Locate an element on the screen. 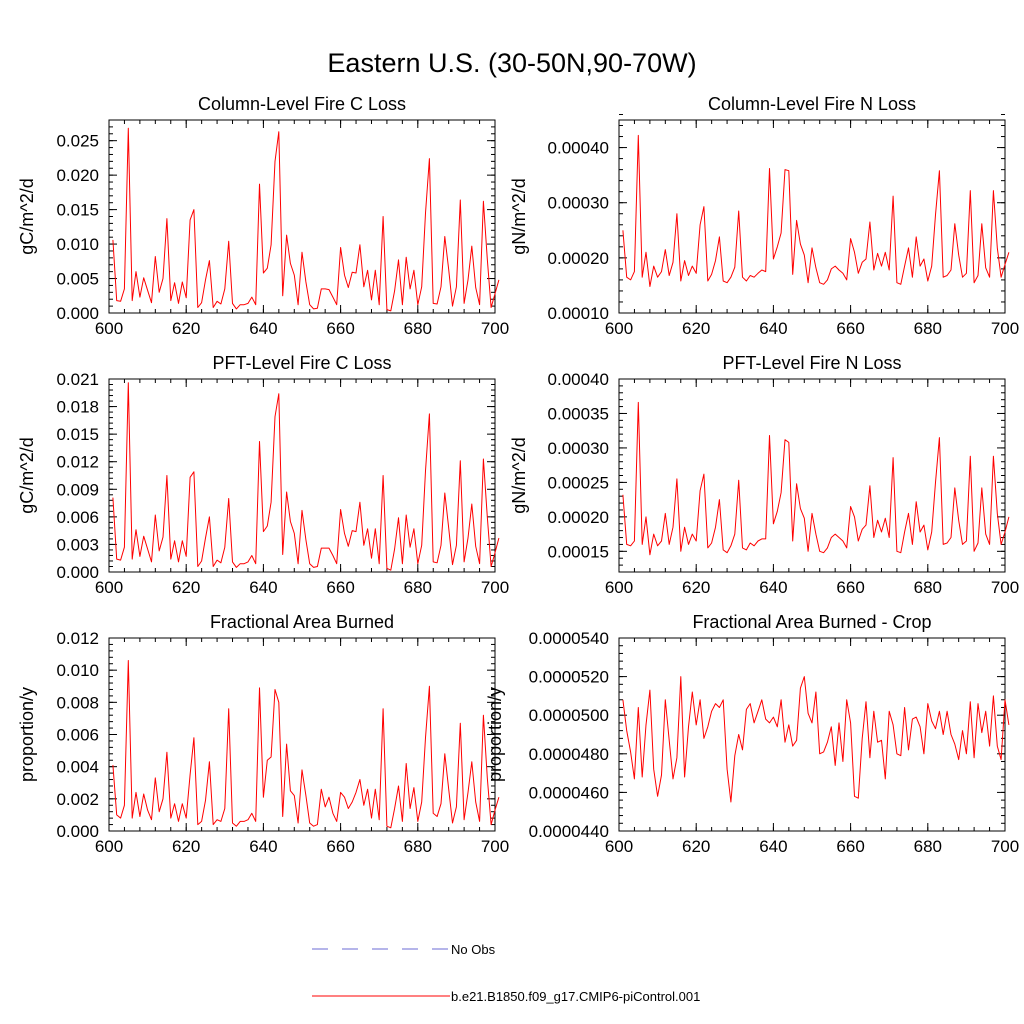 This screenshot has width=1024, height=1024. y-tick-label: 0.00035 is located at coordinates (578, 413).